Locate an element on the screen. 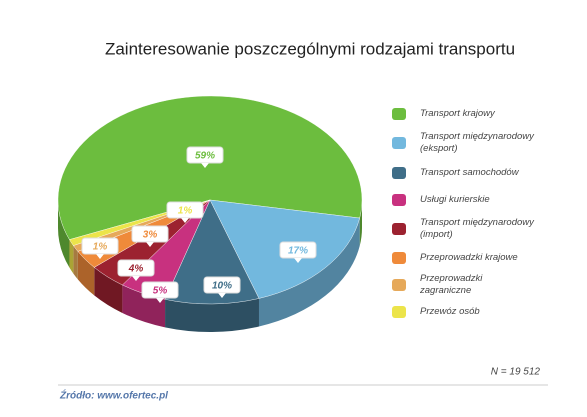 Image resolution: width=587 pixels, height=417 pixels. callout: 3% is located at coordinates (150, 236).